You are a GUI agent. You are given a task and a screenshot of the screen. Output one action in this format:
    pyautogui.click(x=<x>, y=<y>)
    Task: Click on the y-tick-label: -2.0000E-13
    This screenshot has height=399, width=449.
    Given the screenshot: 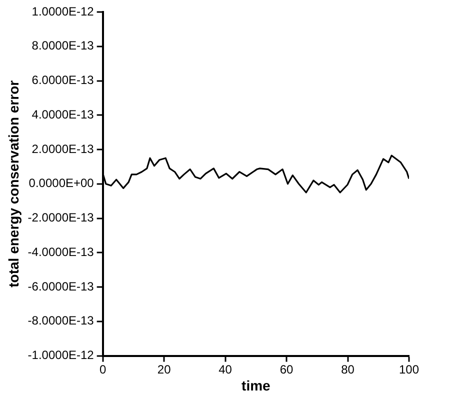 What is the action you would take?
    pyautogui.click(x=61, y=217)
    